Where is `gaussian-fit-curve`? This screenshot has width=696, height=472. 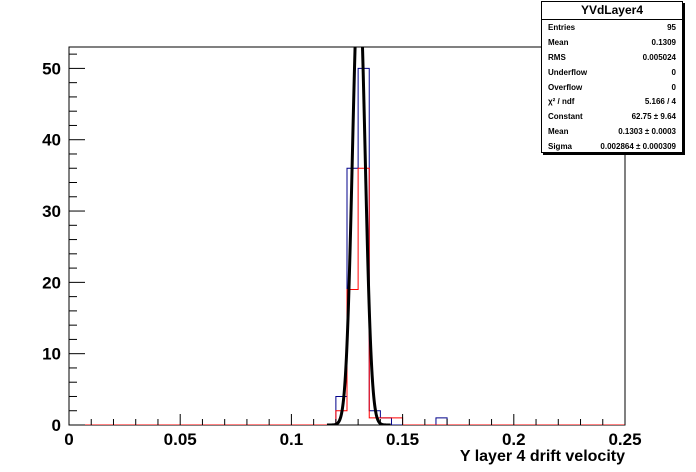
gaussian-fit-curve is located at coordinates (358, 236).